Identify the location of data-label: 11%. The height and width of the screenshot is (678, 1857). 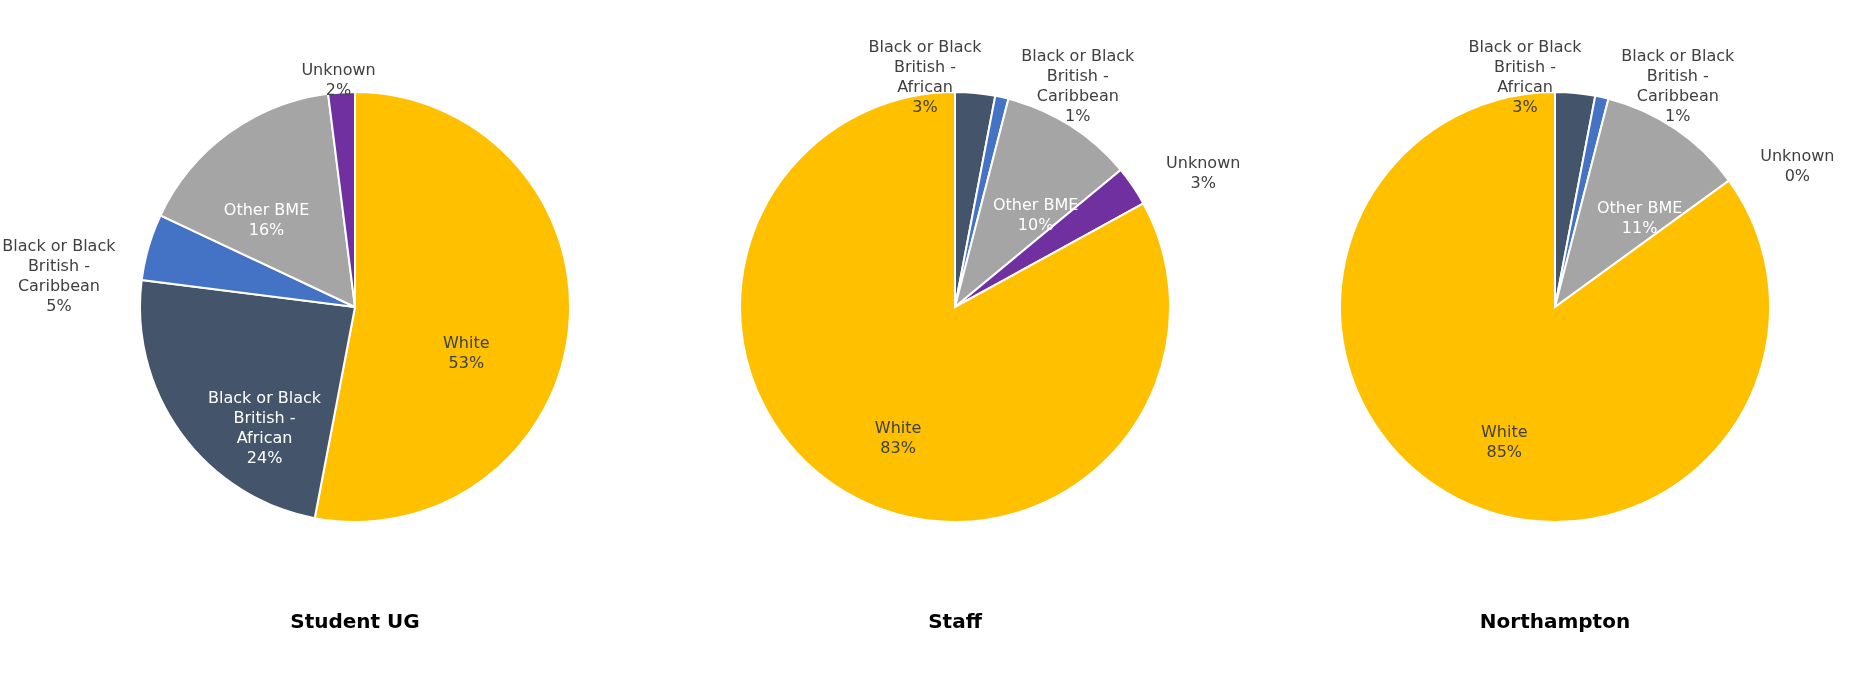
(1639, 227).